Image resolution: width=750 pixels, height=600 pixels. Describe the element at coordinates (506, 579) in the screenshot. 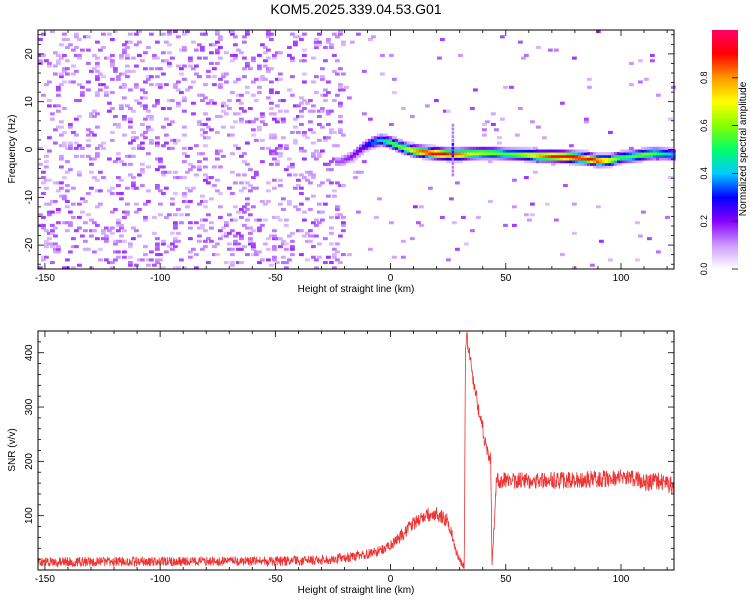

I see `x-tick-label: 50` at that location.